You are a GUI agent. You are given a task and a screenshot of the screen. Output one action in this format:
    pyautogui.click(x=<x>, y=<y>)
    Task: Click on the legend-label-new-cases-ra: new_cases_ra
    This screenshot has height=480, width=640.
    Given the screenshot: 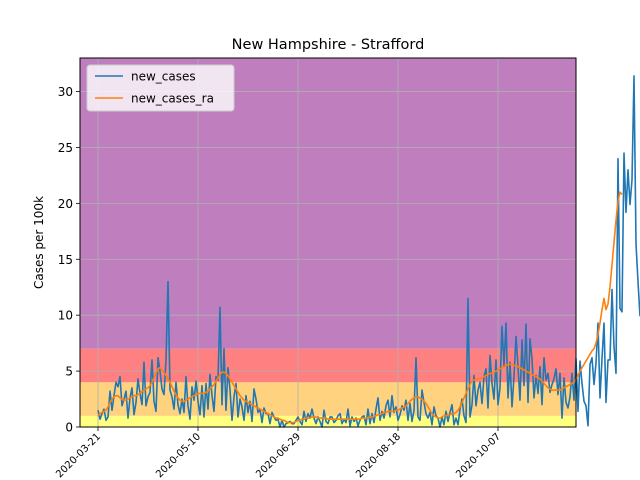 What is the action you would take?
    pyautogui.click(x=172, y=99)
    